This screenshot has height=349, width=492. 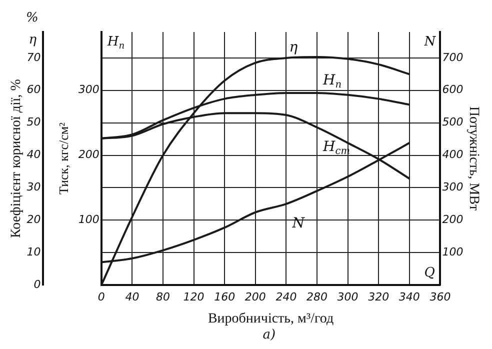 What do you see at coordinates (33, 187) in the screenshot?
I see `y-tick-label: 30` at bounding box center [33, 187].